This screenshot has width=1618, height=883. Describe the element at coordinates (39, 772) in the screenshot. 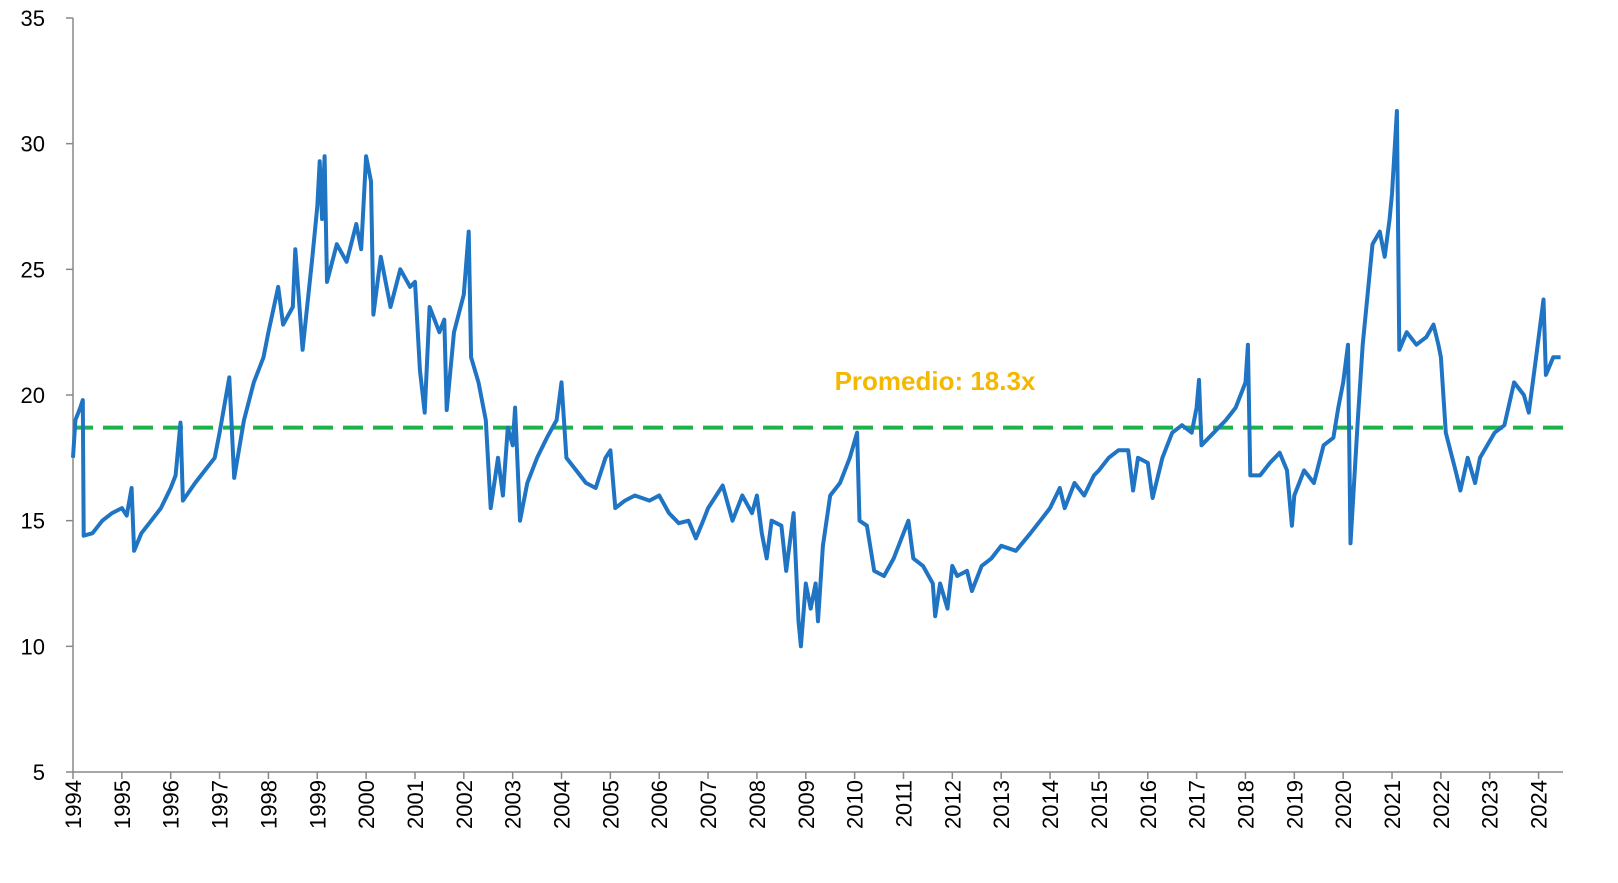

I see `y-tick-label: 5` at that location.